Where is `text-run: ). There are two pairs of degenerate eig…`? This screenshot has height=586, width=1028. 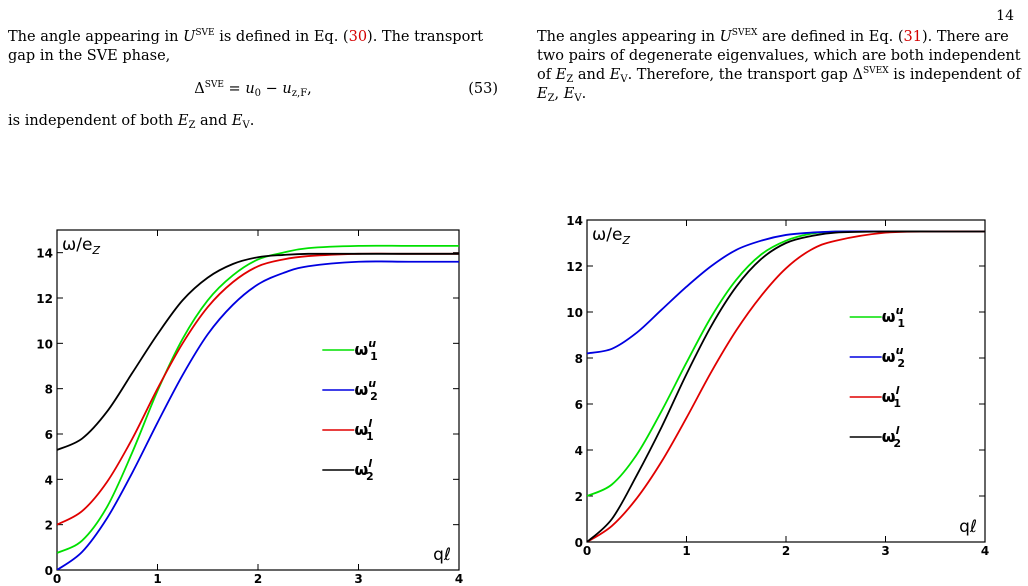 text-run: ). There are two pairs of degenerate eig… is located at coordinates (779, 56).